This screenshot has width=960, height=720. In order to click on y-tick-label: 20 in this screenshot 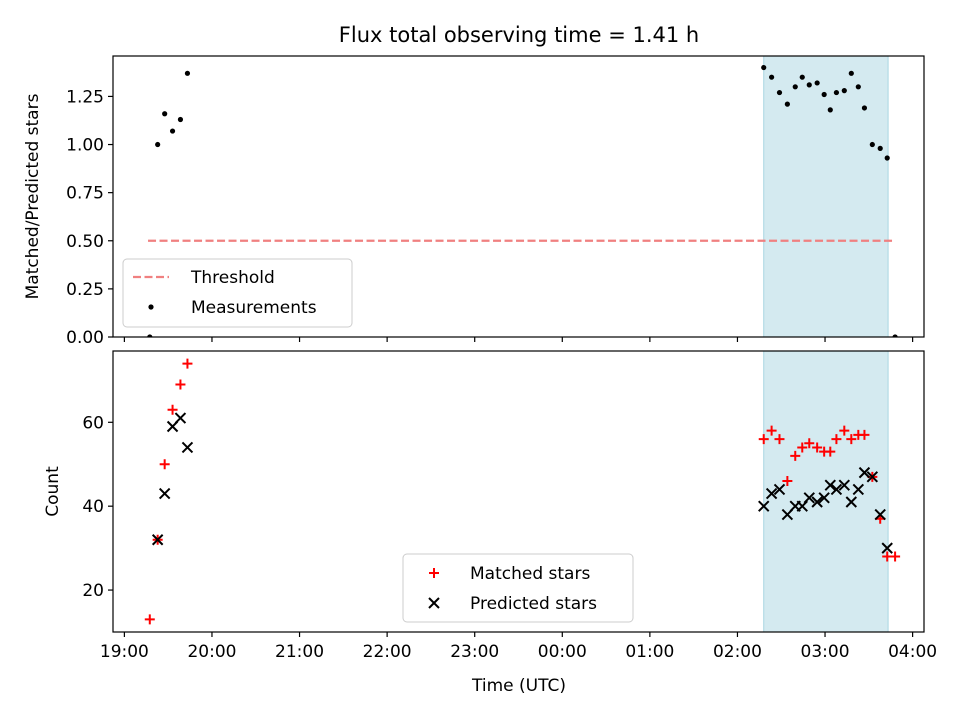, I will do `click(93, 591)`.